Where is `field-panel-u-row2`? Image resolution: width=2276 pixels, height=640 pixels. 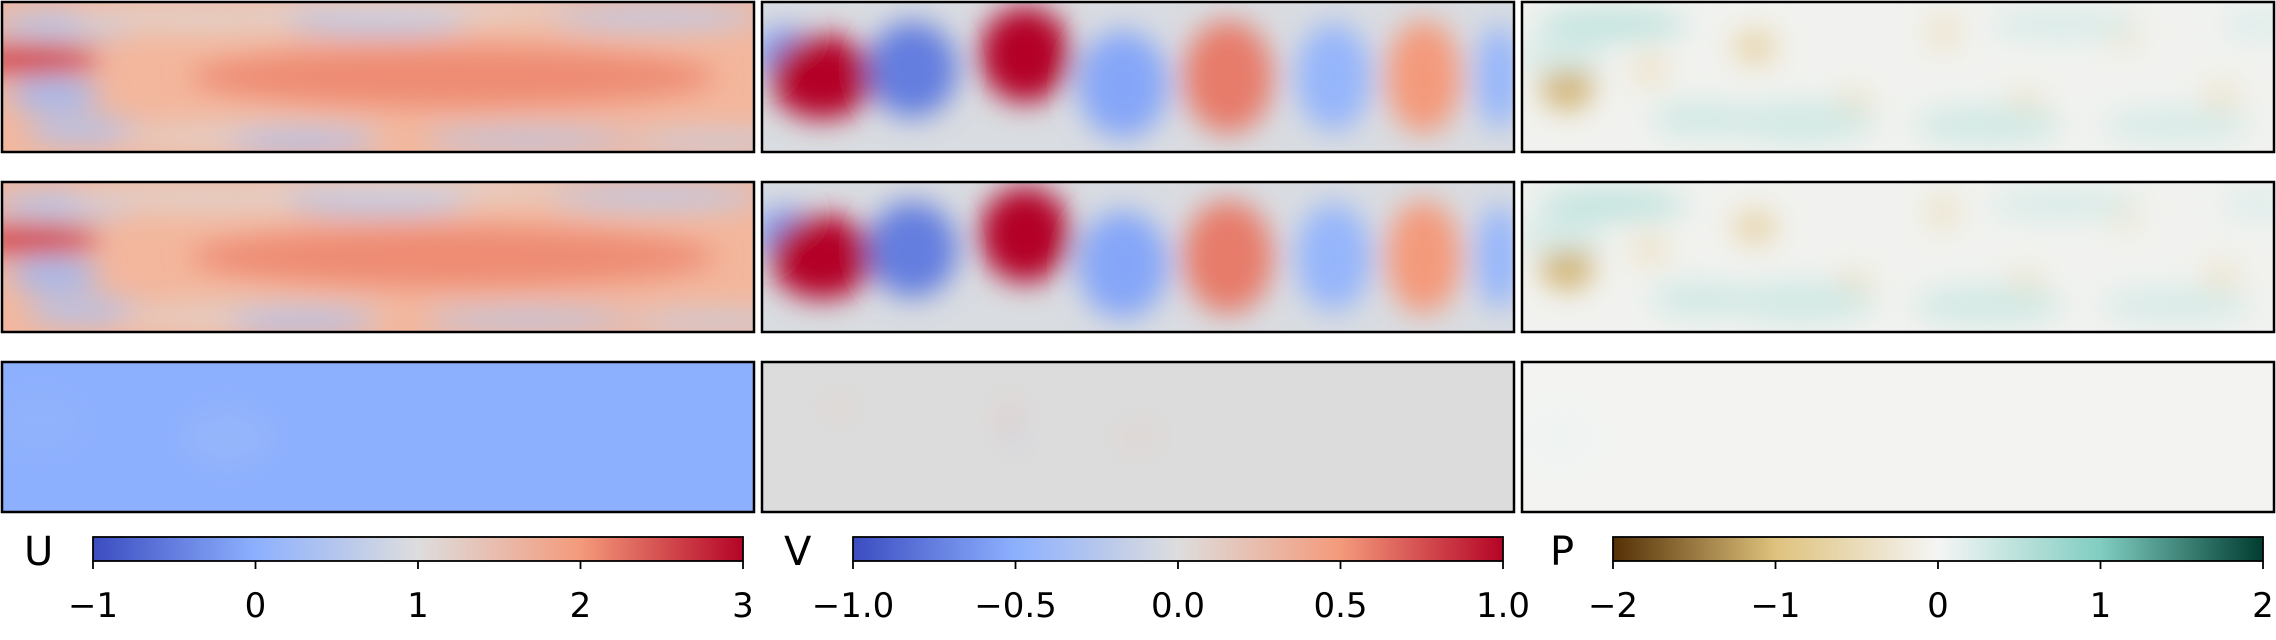 field-panel-u-row2 is located at coordinates (378, 257).